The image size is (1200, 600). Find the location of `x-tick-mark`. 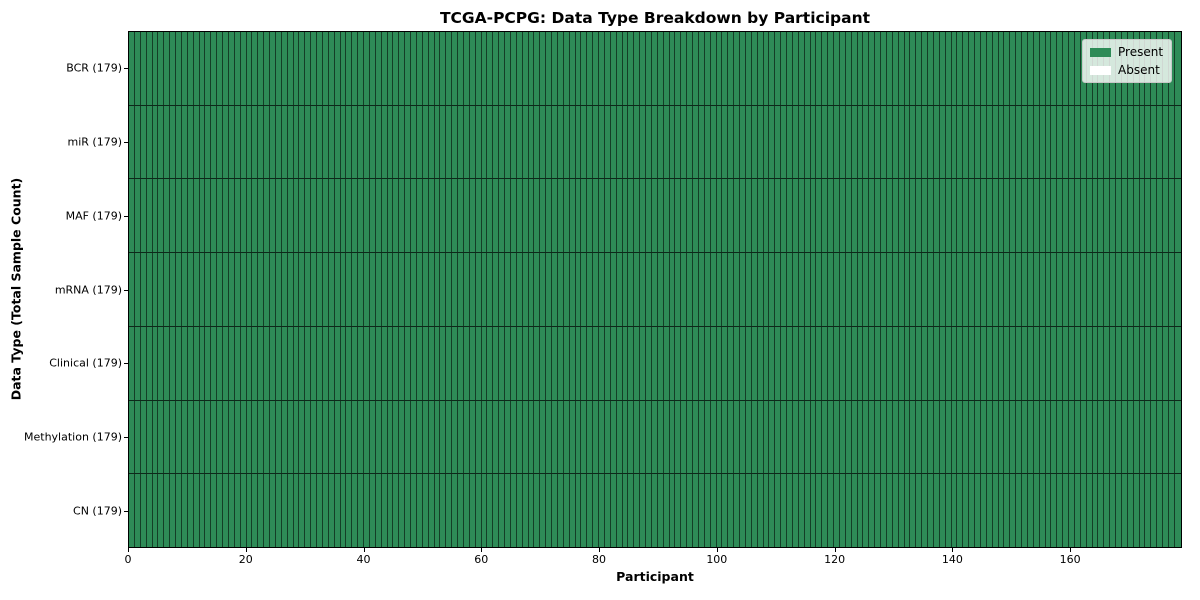

x-tick-mark is located at coordinates (1071, 550).